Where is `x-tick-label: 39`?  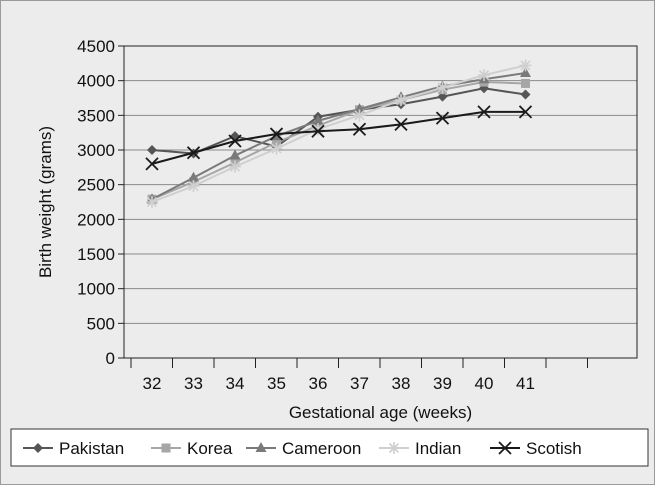 x-tick-label: 39 is located at coordinates (442, 383).